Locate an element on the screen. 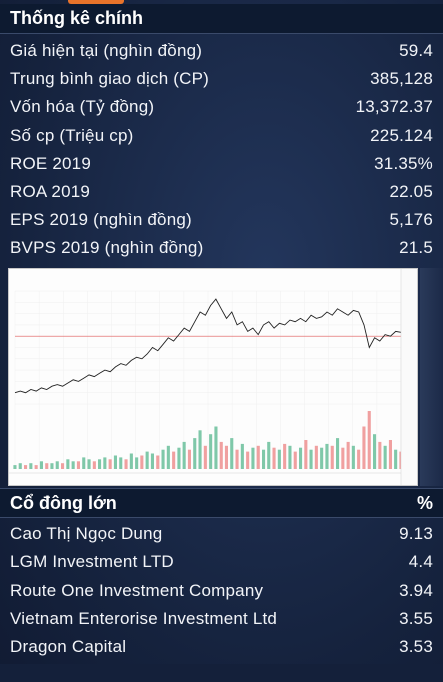  shareholder-name: LGM Investment LTD is located at coordinates (92, 561).